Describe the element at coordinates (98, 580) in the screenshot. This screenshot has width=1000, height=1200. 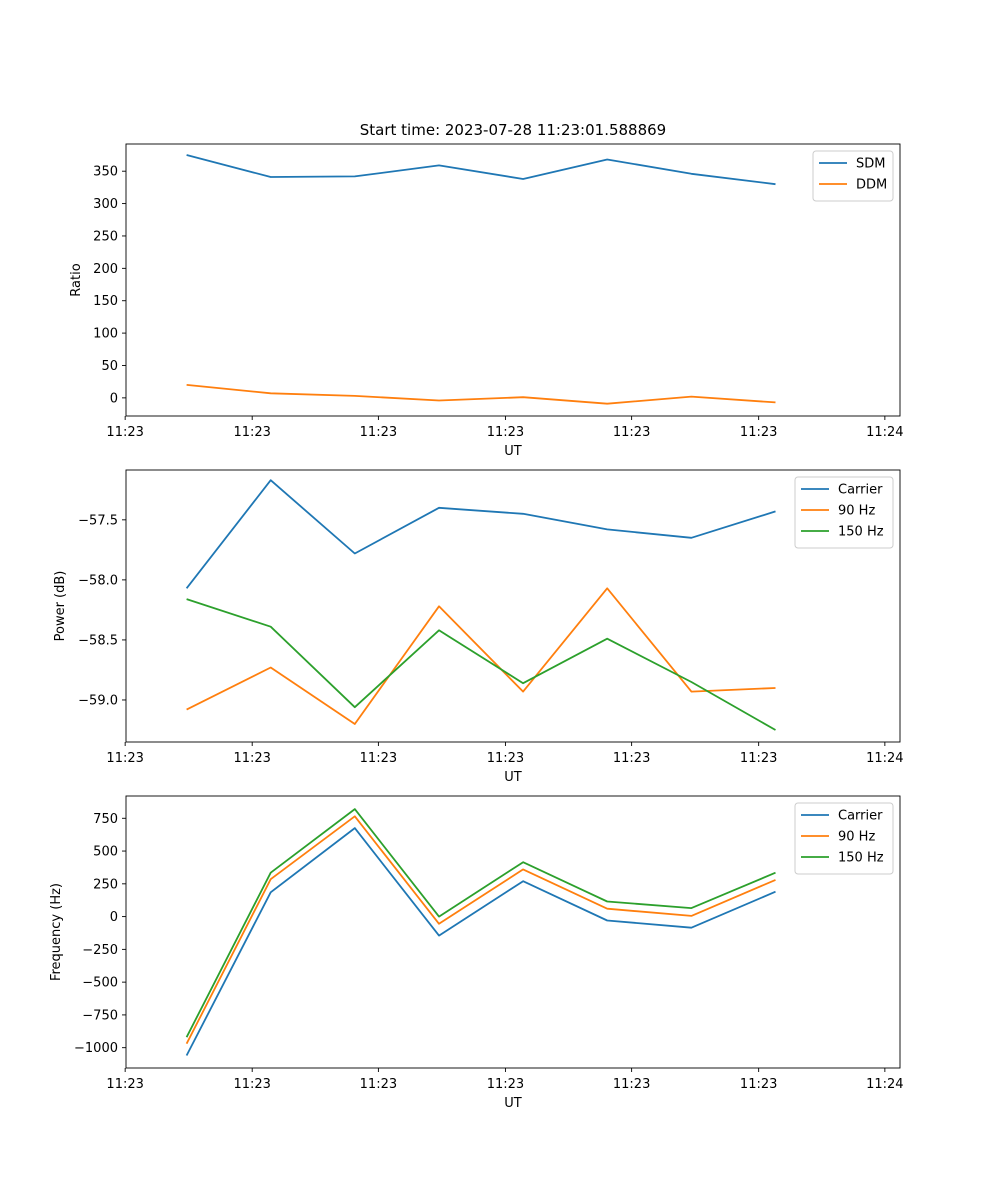
I see `y-tick-label: −58.0` at that location.